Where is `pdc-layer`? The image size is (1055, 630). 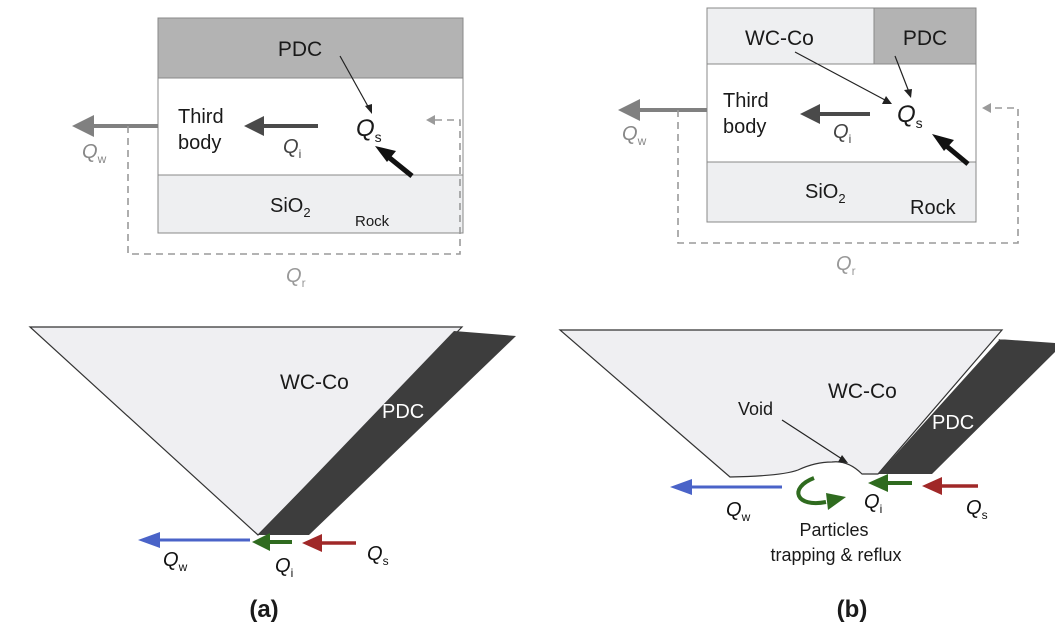 pdc-layer is located at coordinates (310, 48).